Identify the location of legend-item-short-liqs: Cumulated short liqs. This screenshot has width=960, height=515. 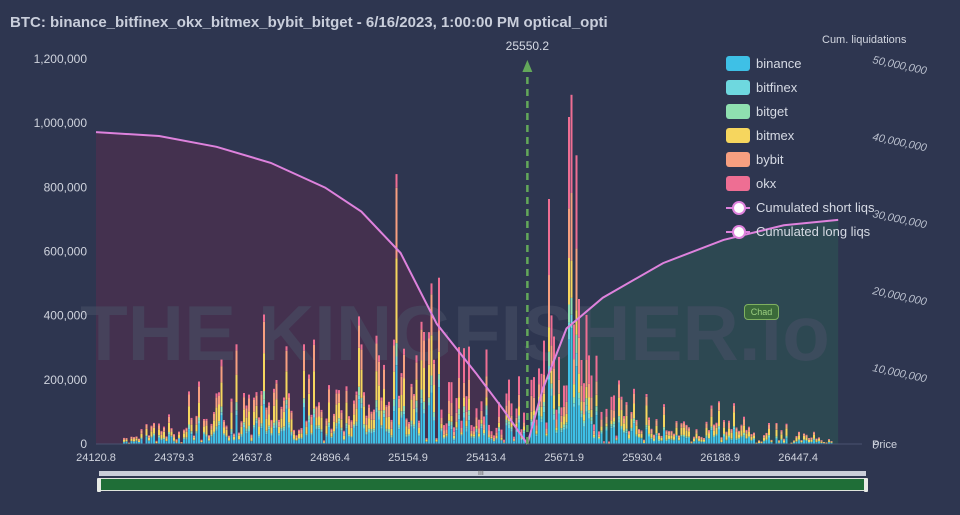
(800, 207).